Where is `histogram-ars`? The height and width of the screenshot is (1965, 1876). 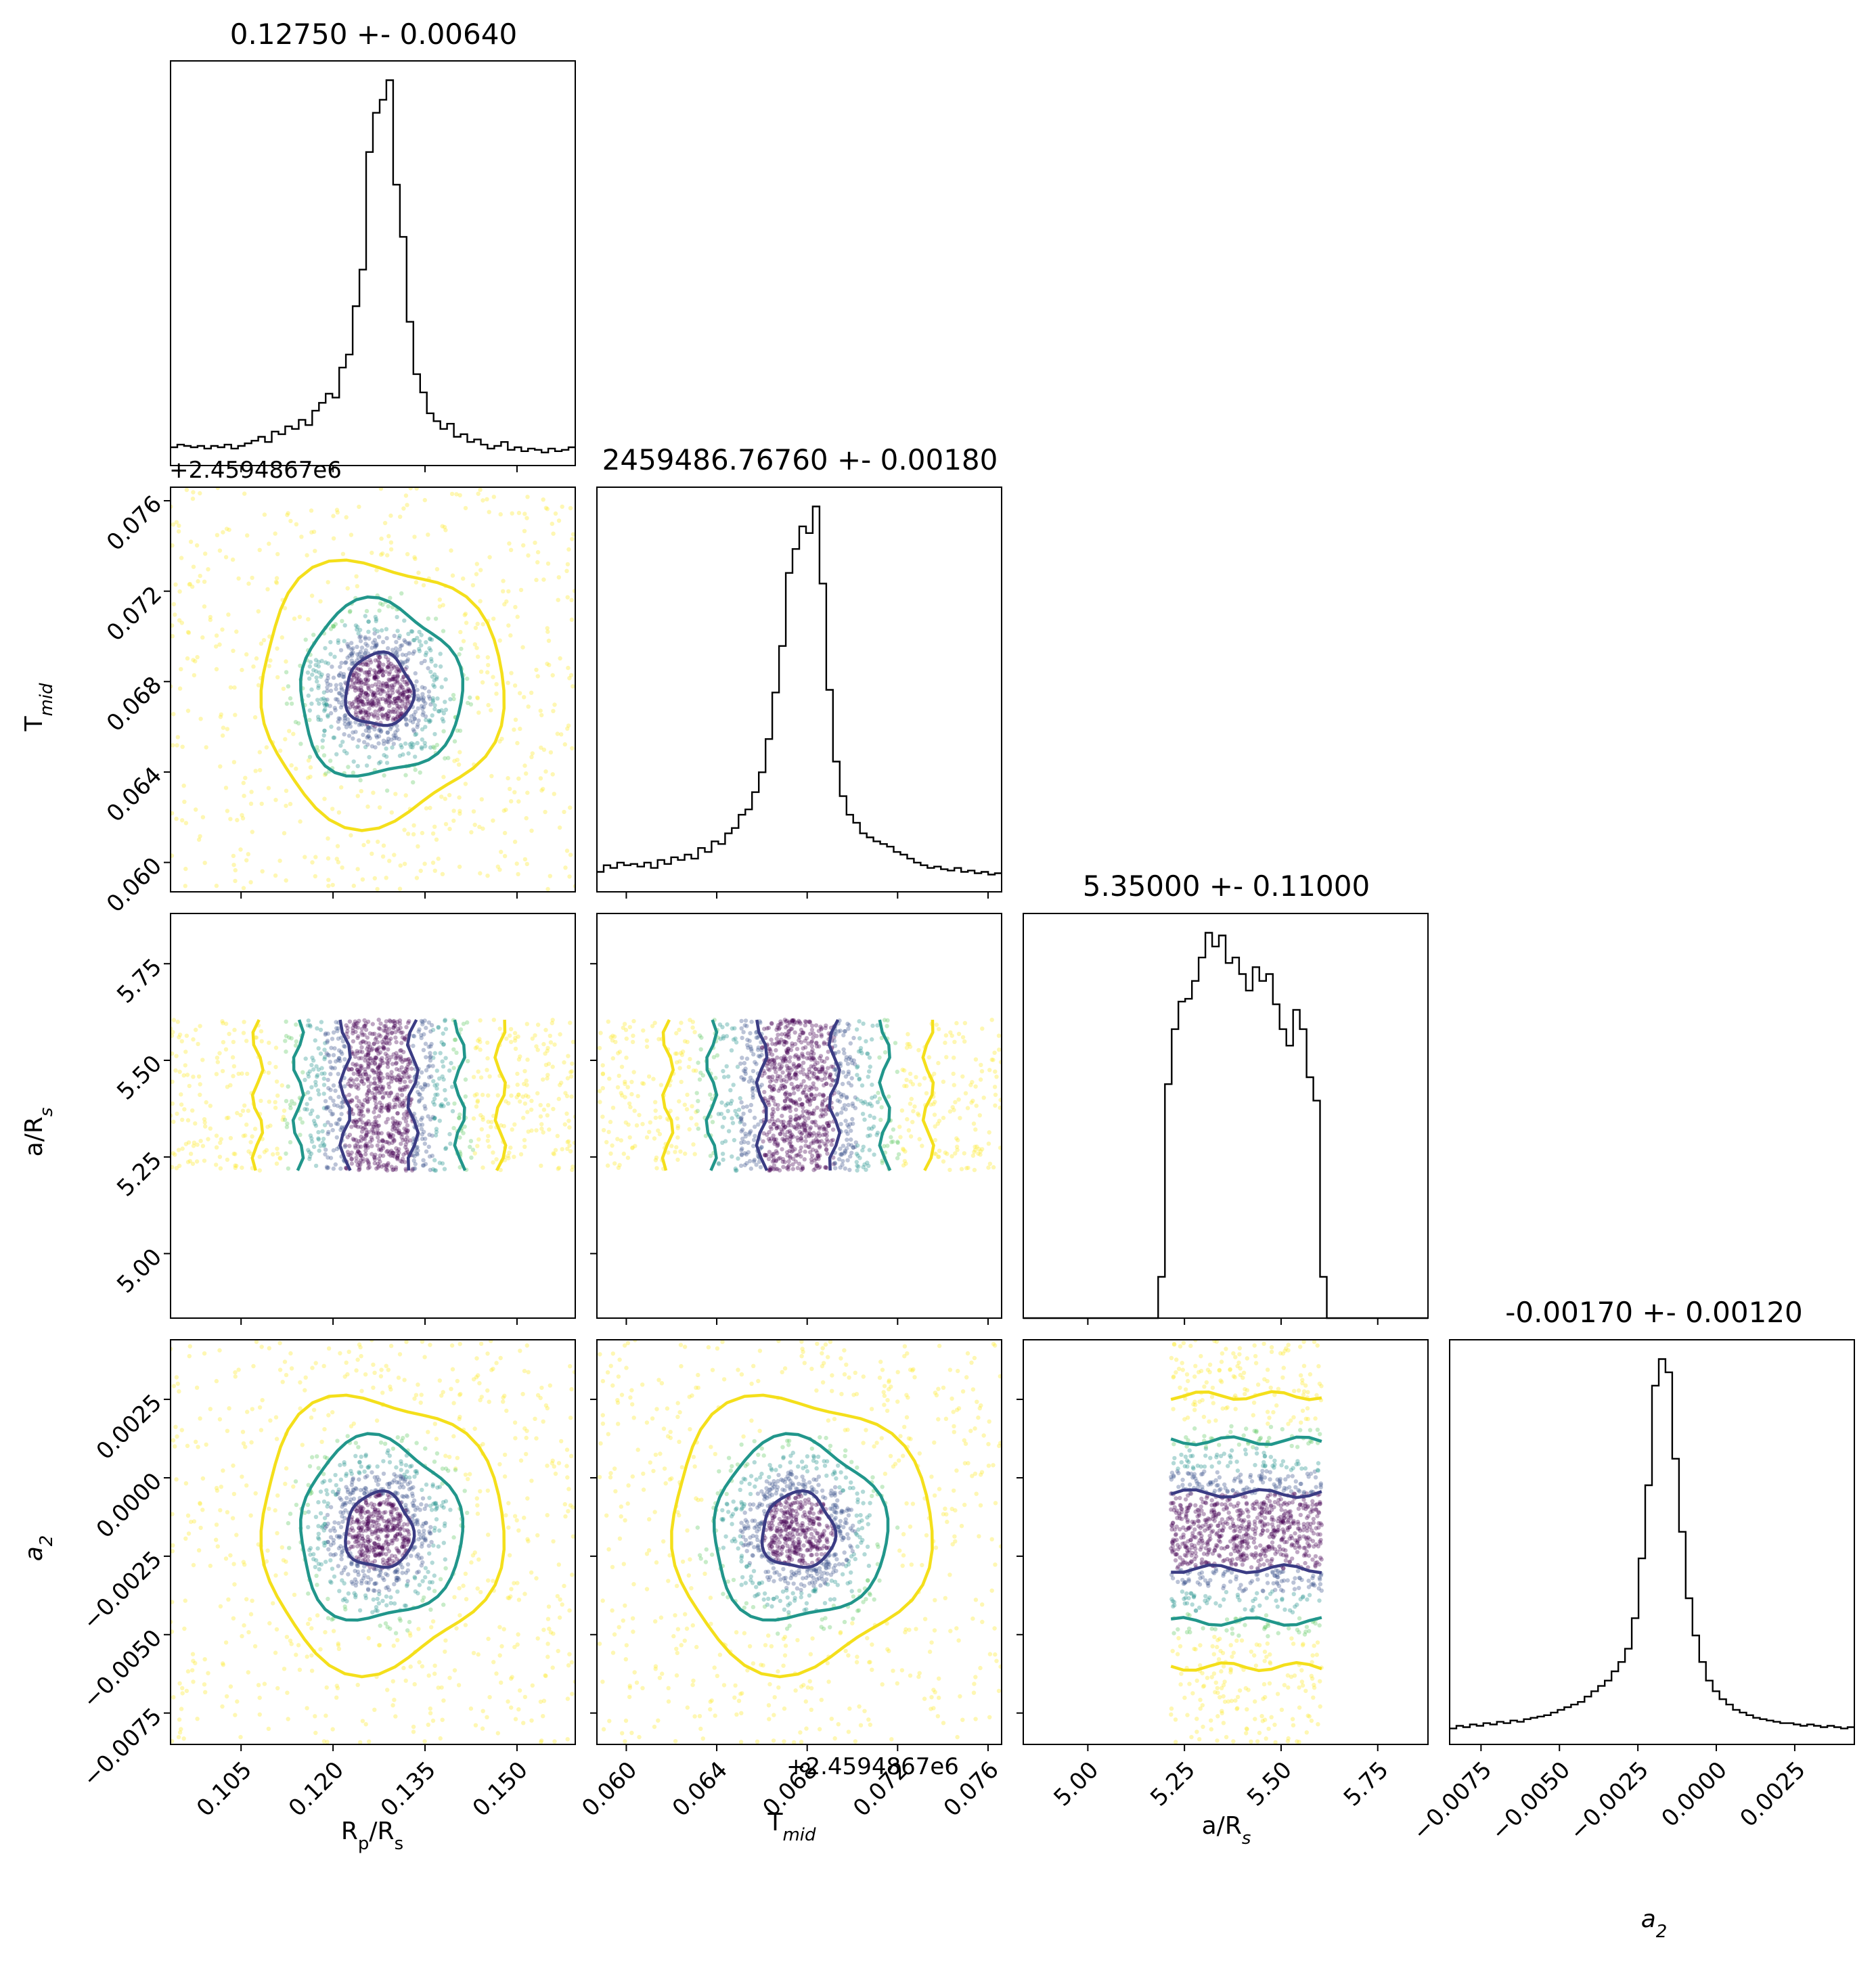
histogram-ars is located at coordinates (1226, 1116).